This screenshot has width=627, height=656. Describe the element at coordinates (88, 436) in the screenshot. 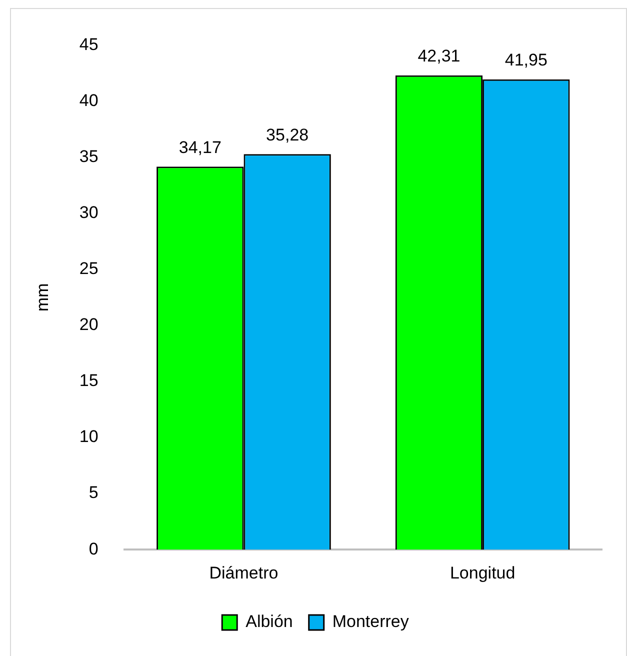

I see `y-tick-label: 10` at that location.